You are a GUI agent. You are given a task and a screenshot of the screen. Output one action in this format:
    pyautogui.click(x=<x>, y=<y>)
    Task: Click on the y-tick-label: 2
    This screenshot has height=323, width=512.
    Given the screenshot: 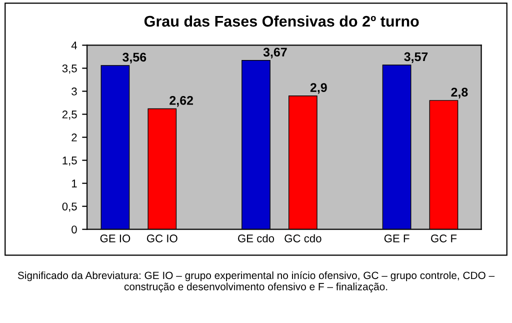 What is the action you would take?
    pyautogui.click(x=74, y=138)
    